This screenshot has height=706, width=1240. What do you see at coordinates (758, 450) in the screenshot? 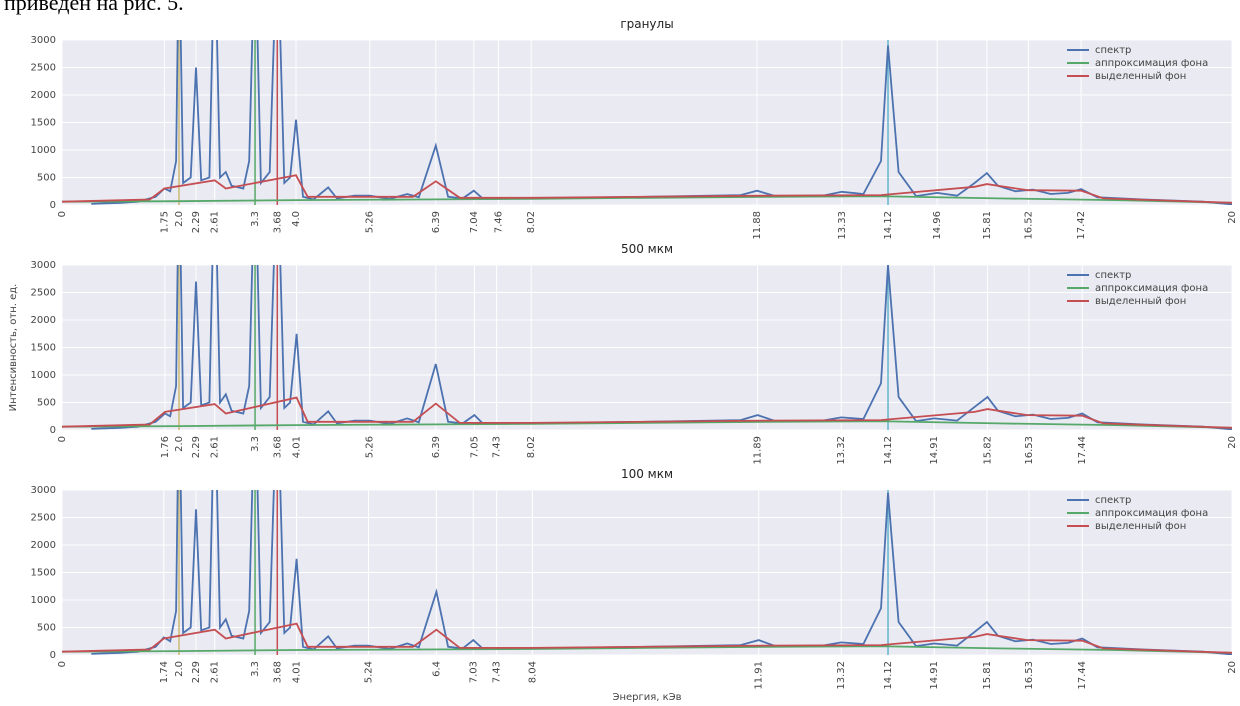
I see `x-tick-label: 11.89` at bounding box center [758, 450].